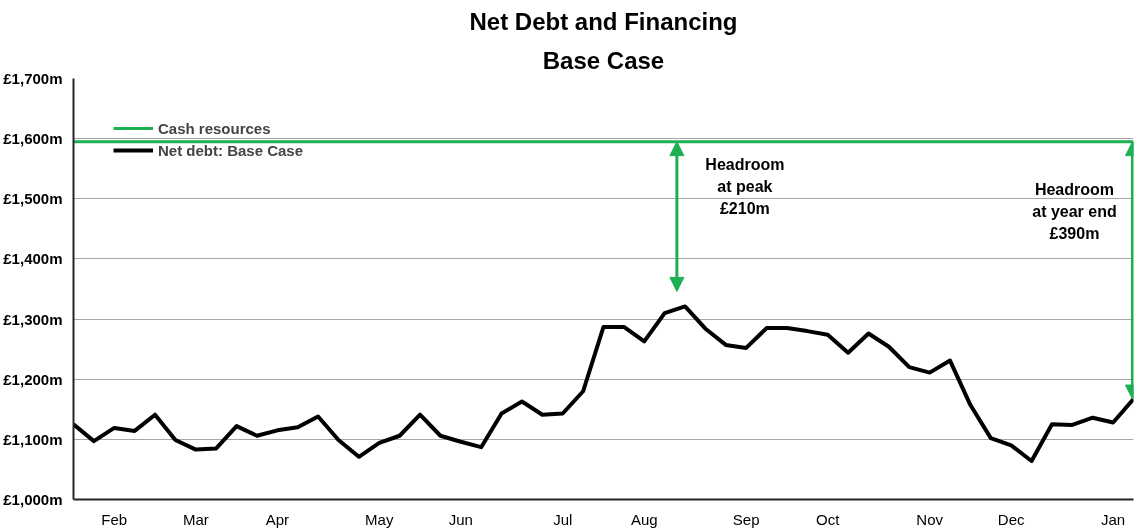 The width and height of the screenshot is (1141, 530). Describe the element at coordinates (231, 150) in the screenshot. I see `legend-label: Net debt: Base Case` at that location.